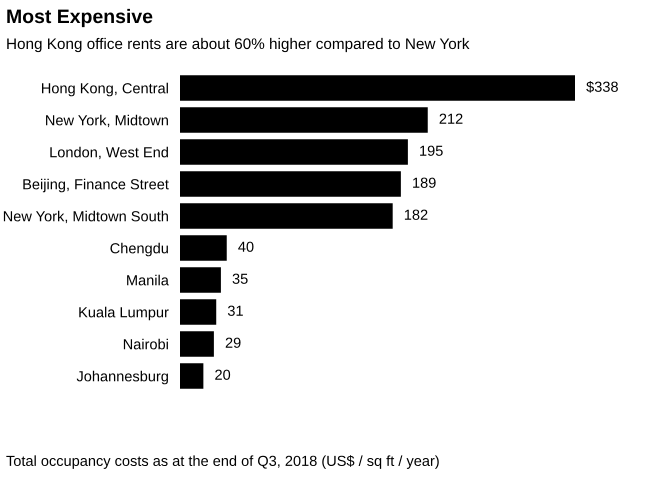  What do you see at coordinates (424, 183) in the screenshot?
I see `data-label: 189` at bounding box center [424, 183].